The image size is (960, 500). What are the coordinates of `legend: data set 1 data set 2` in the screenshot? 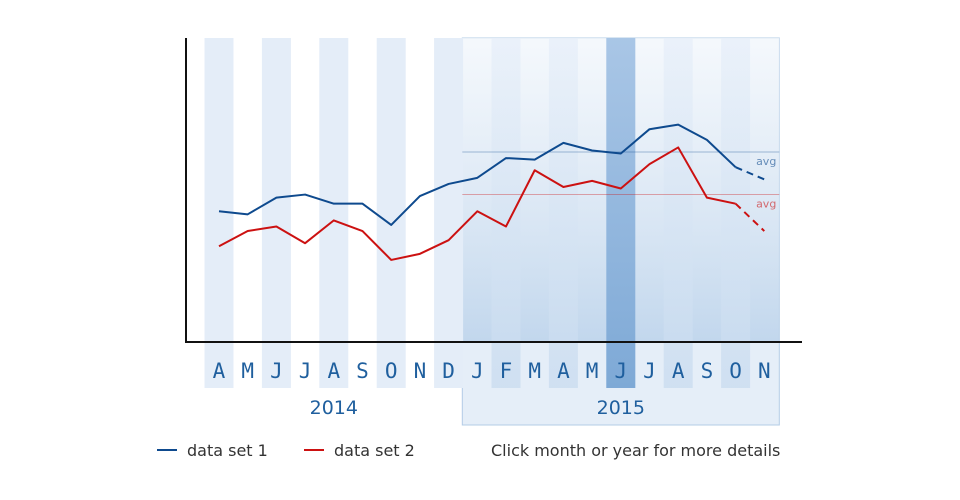 It's located at (286, 450).